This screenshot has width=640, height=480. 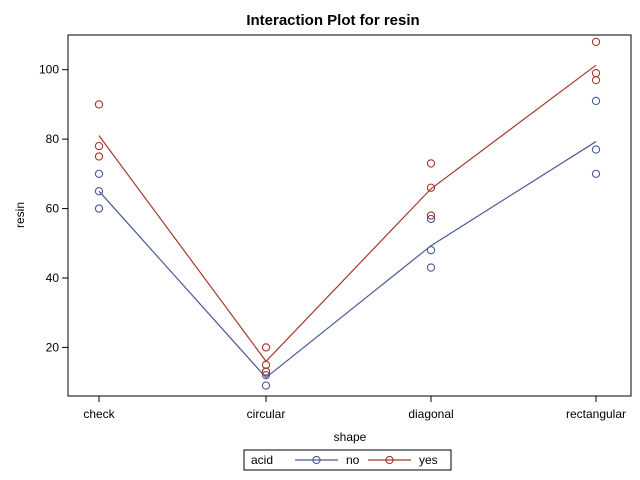 I want to click on legend-marker-yes, so click(x=389, y=460).